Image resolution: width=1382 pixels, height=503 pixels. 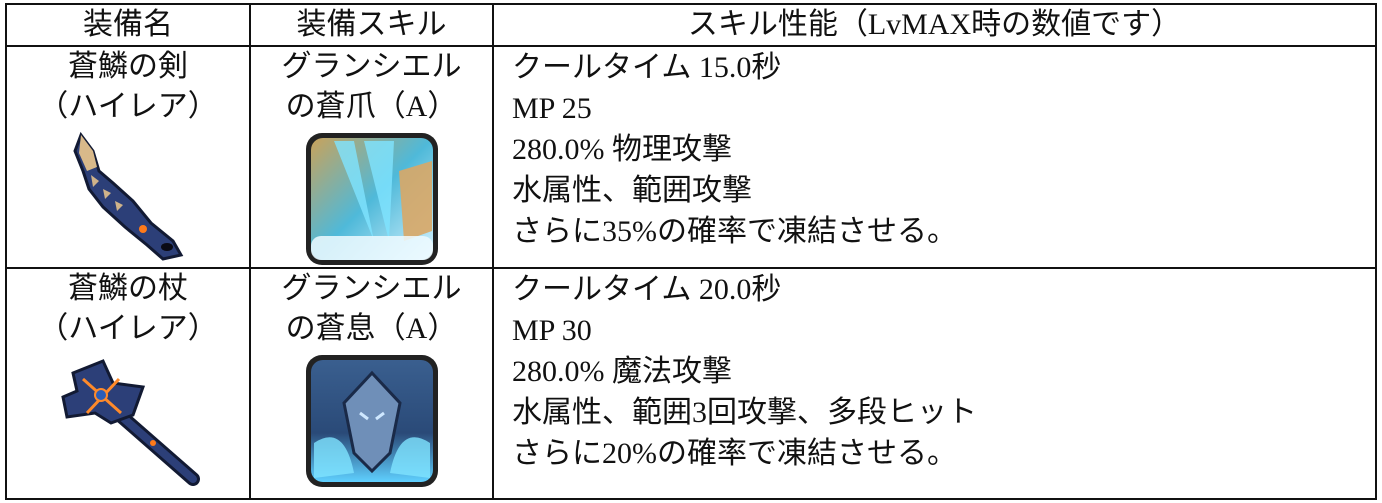 I want to click on blue-scale-sword-icon, so click(x=128, y=196).